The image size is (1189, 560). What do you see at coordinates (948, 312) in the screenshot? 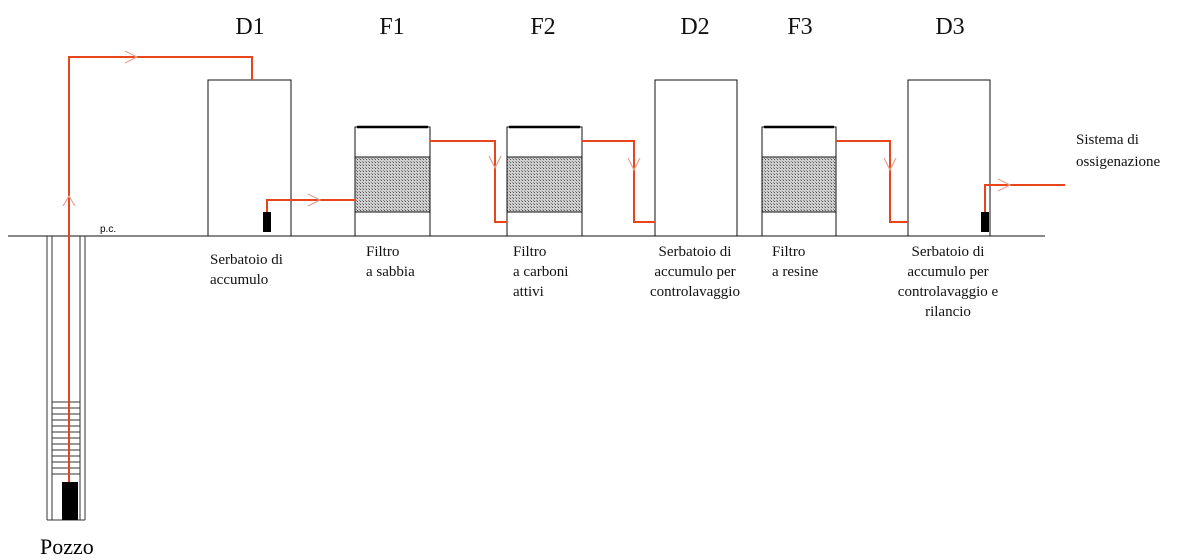
I see `label-line: rilancio` at bounding box center [948, 312].